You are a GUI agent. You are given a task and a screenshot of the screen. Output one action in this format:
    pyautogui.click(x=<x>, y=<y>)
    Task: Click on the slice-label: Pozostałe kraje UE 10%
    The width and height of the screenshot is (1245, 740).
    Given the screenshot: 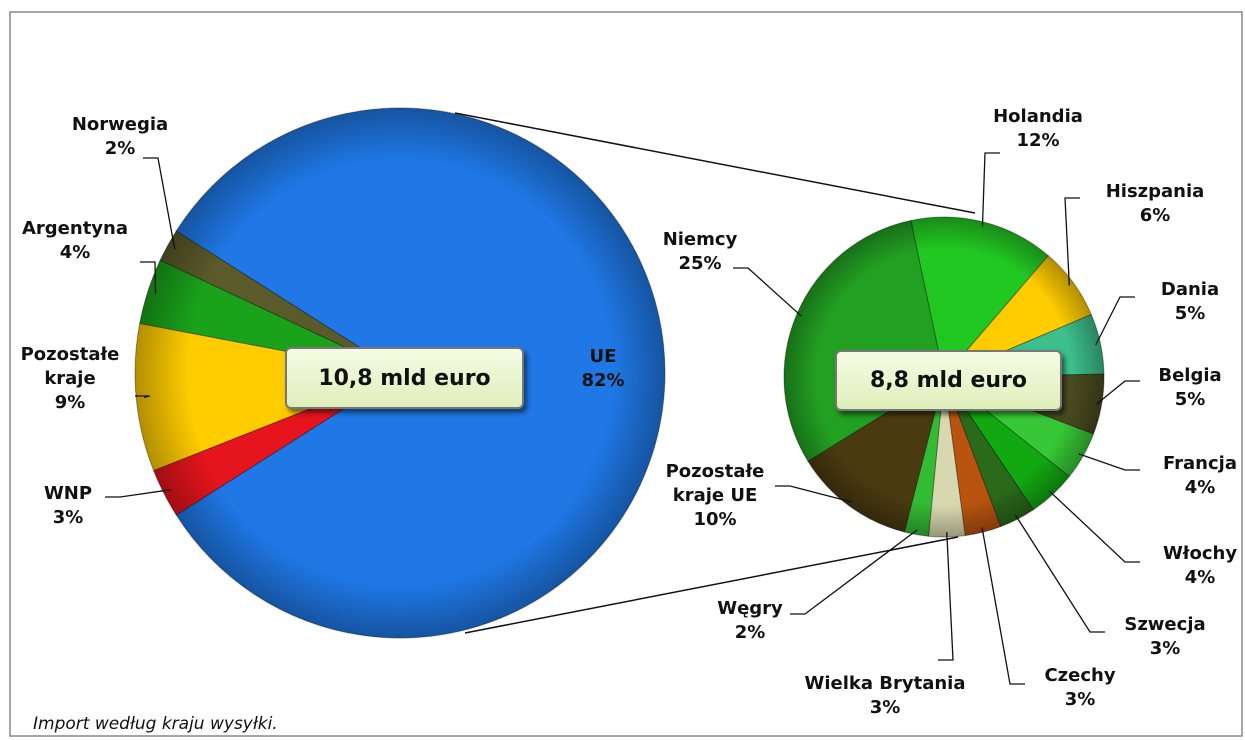 What is the action you would take?
    pyautogui.click(x=715, y=496)
    